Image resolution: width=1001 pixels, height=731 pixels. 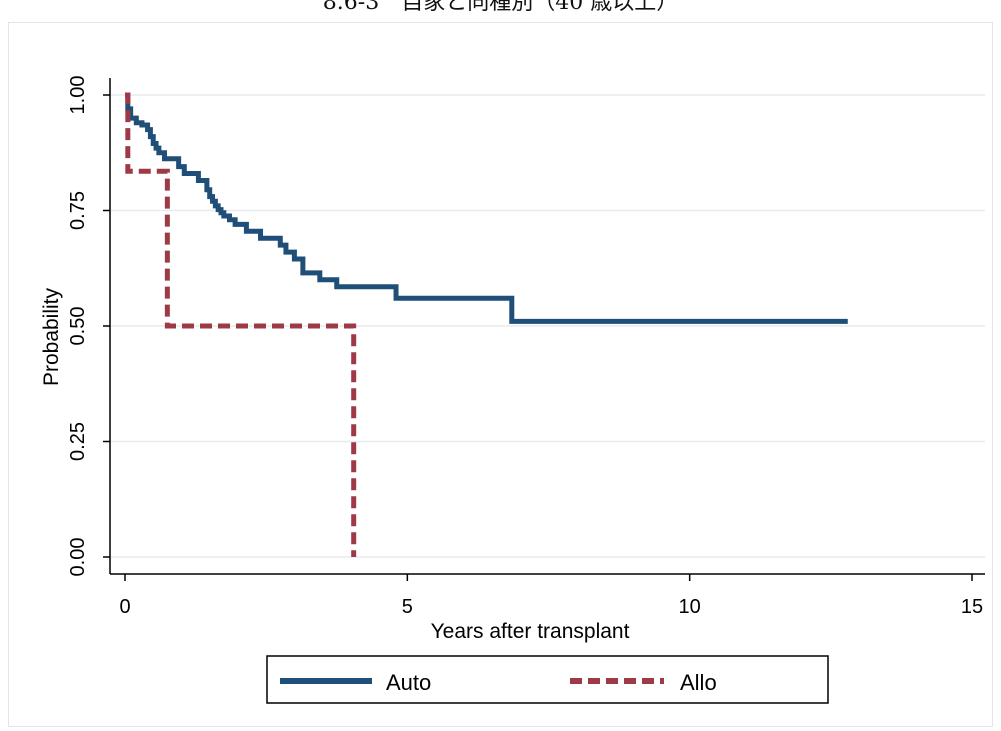 I want to click on x-tick-label: 10, so click(x=690, y=607).